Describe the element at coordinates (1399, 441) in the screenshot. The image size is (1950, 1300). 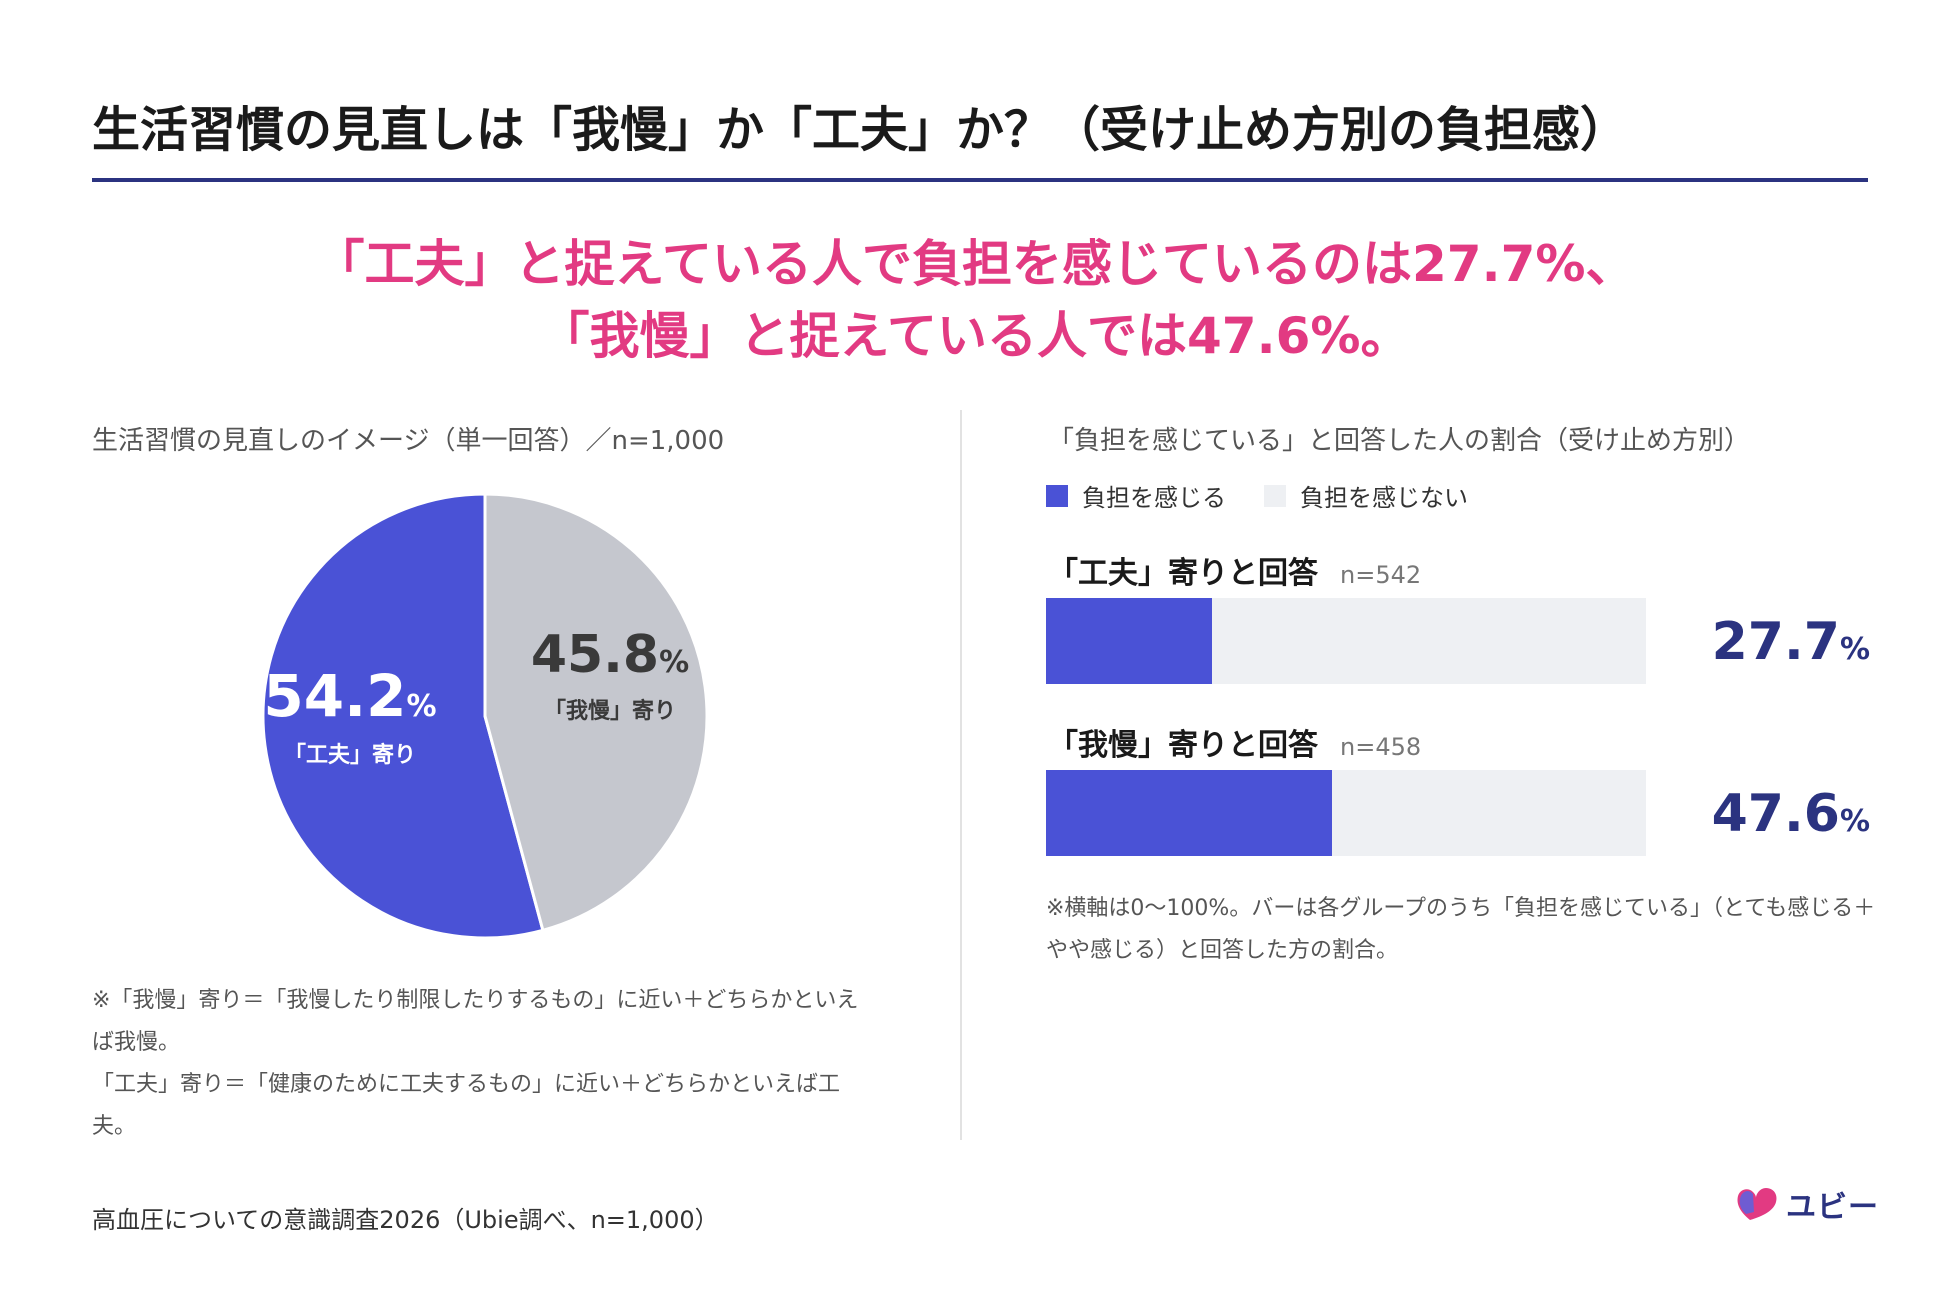
I see `bar-subtitle: 「負担を感じている」と回答した人の割合（受け止め方別）` at that location.